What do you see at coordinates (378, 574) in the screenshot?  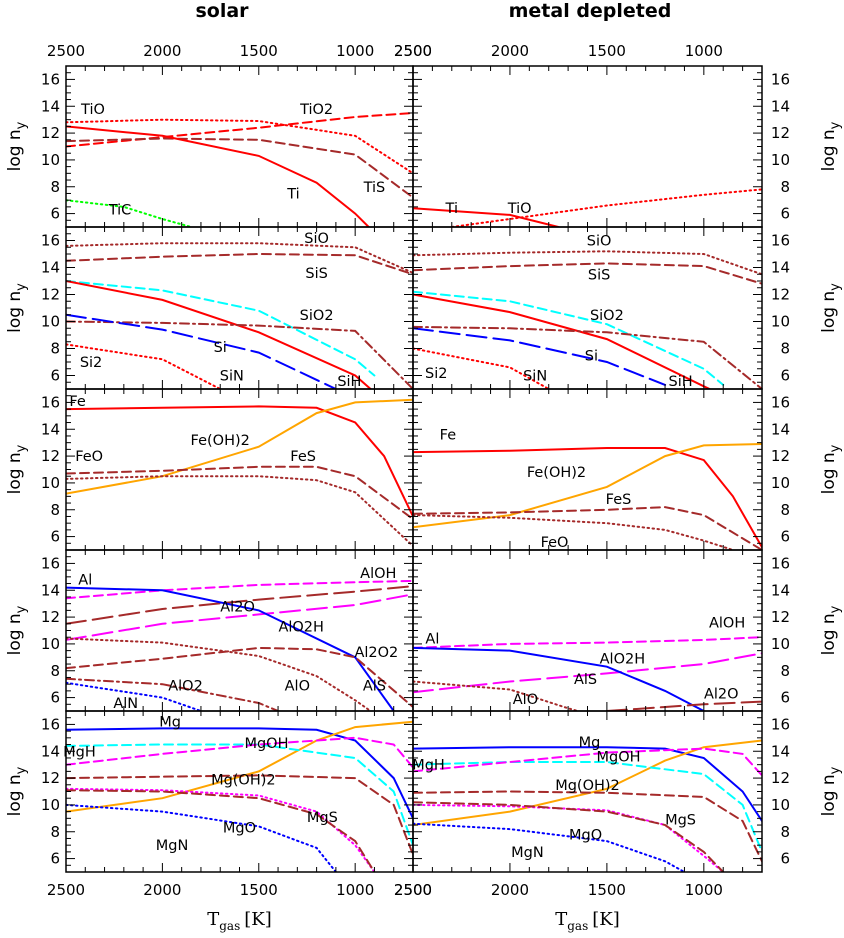 I see `curve-label: AlOH` at bounding box center [378, 574].